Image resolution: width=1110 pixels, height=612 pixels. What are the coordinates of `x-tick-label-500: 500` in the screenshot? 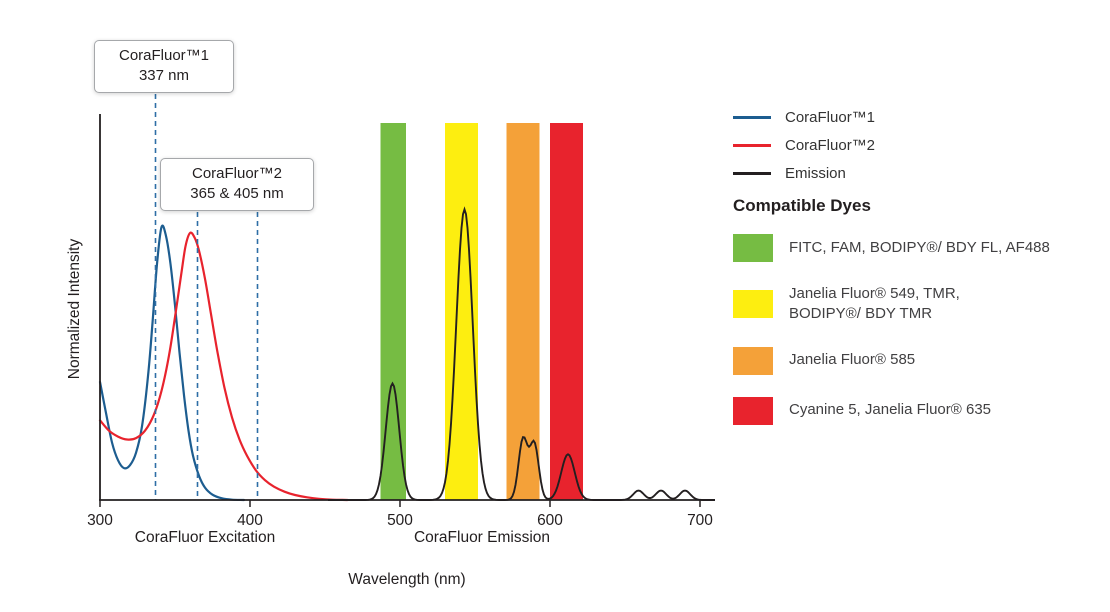 It's located at (400, 520).